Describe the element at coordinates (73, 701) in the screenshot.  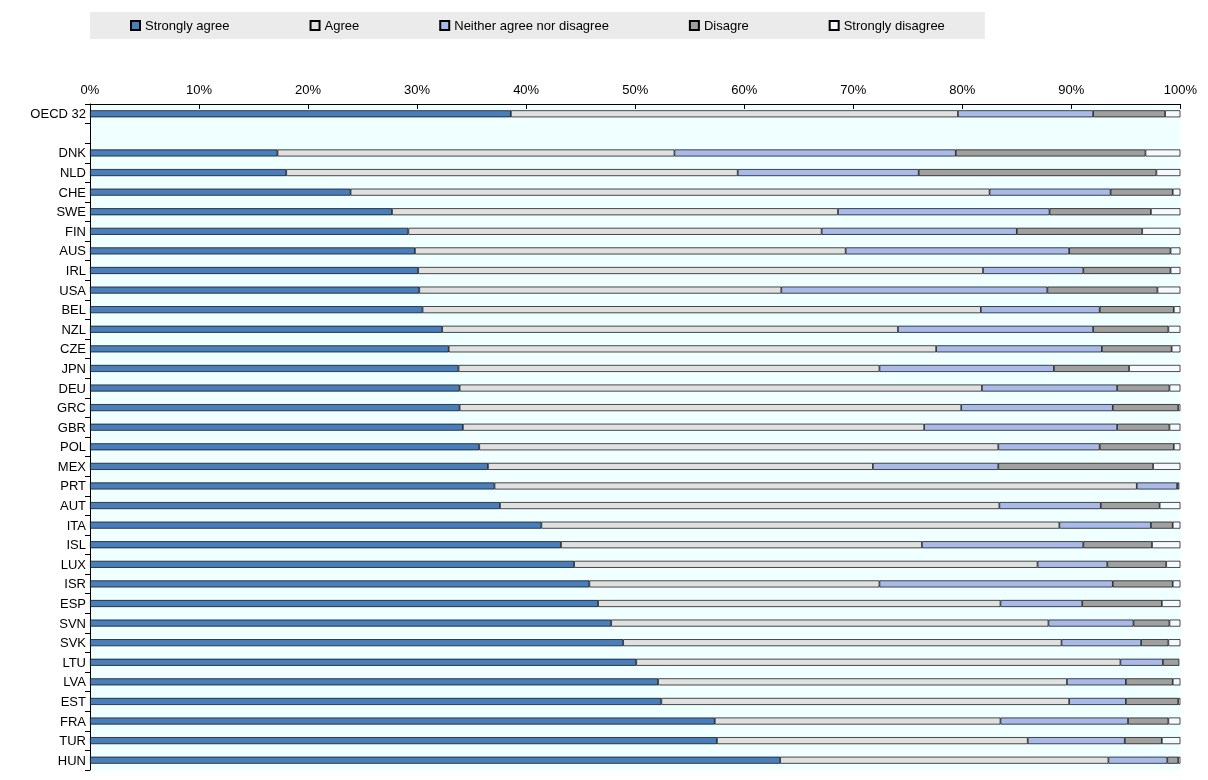
I see `y-tick-label: EST` at that location.